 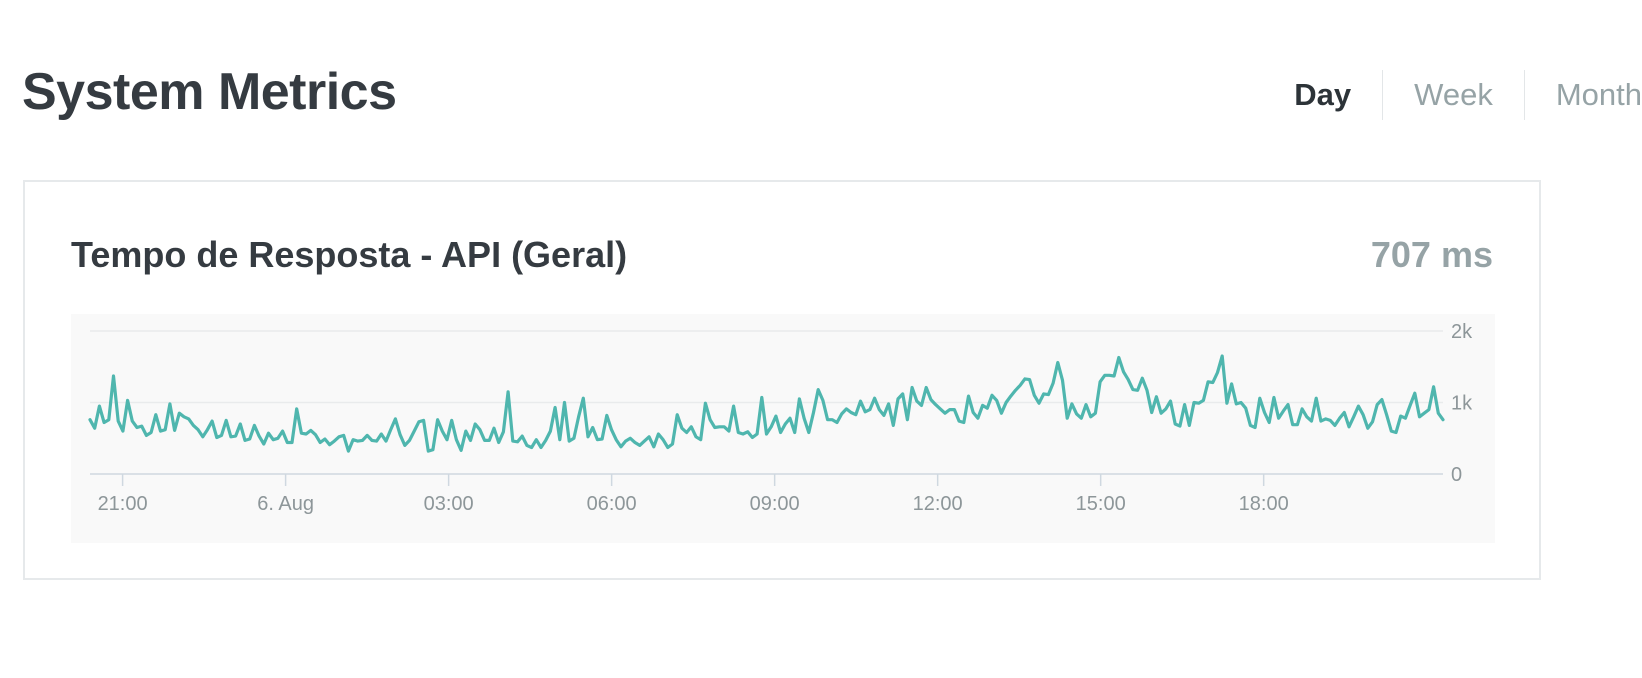 I want to click on x-tick-label: 06:00, so click(x=612, y=504).